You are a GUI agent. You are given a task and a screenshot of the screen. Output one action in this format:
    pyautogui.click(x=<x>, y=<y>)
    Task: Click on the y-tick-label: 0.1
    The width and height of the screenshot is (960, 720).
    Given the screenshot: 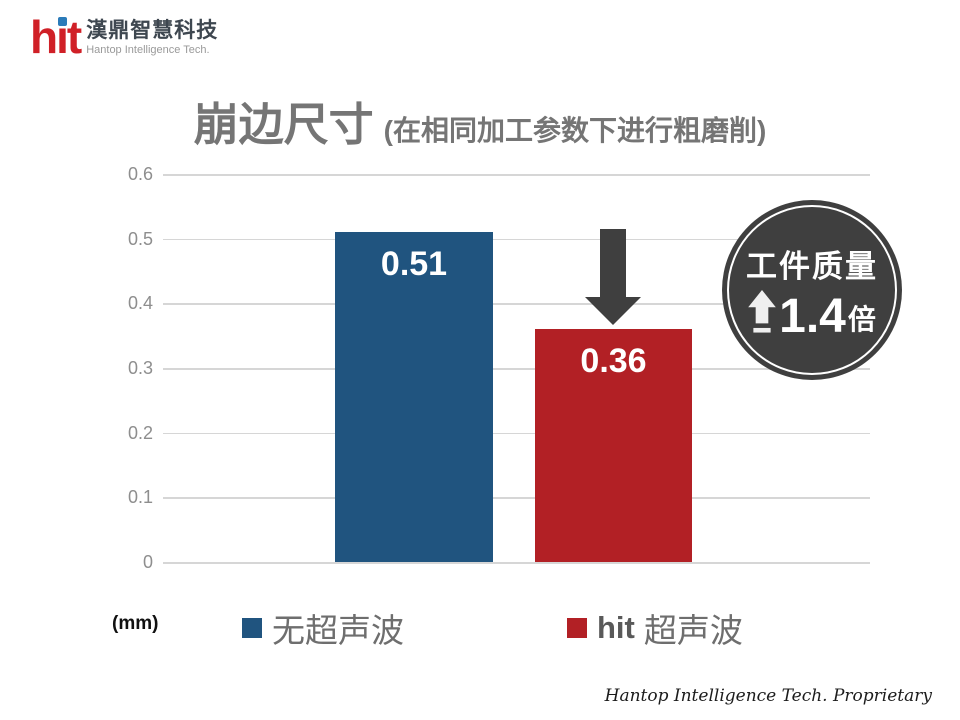 What is the action you would take?
    pyautogui.click(x=140, y=497)
    